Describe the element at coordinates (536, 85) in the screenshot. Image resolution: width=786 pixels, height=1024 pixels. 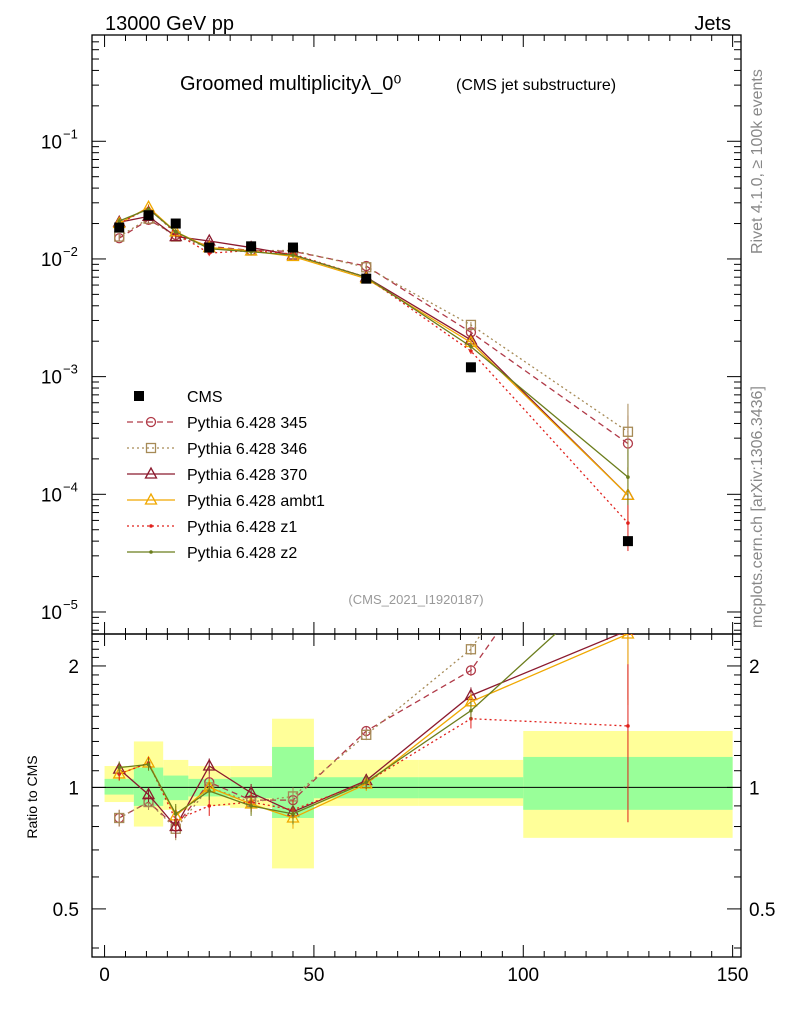
I see `chart-title-suffix: (CMS jet substructure)` at that location.